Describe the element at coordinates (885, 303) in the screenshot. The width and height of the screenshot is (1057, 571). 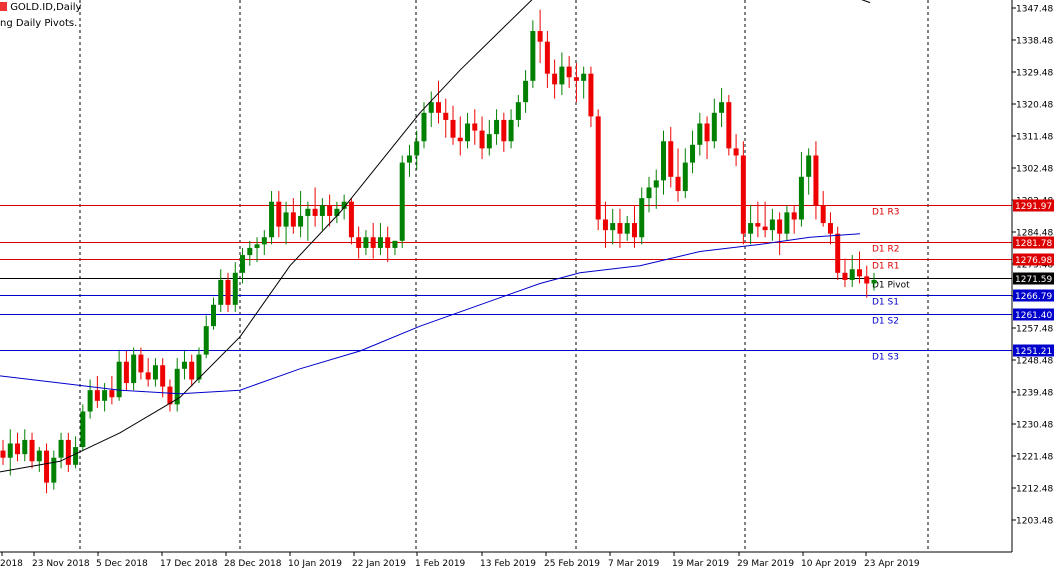
I see `pivot-name-label: D1 S1` at that location.